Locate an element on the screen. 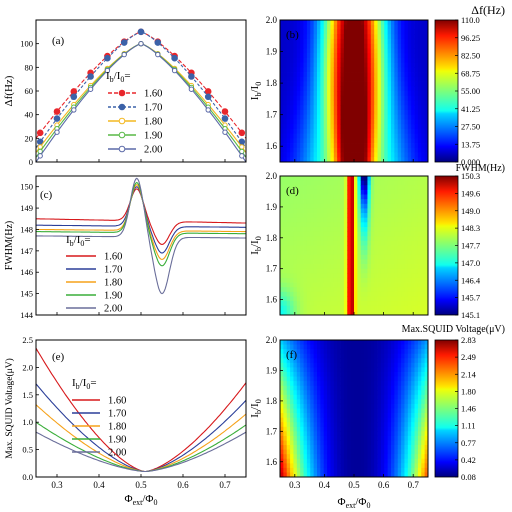 The width and height of the screenshot is (512, 512). data-point is located at coordinates (158, 42).